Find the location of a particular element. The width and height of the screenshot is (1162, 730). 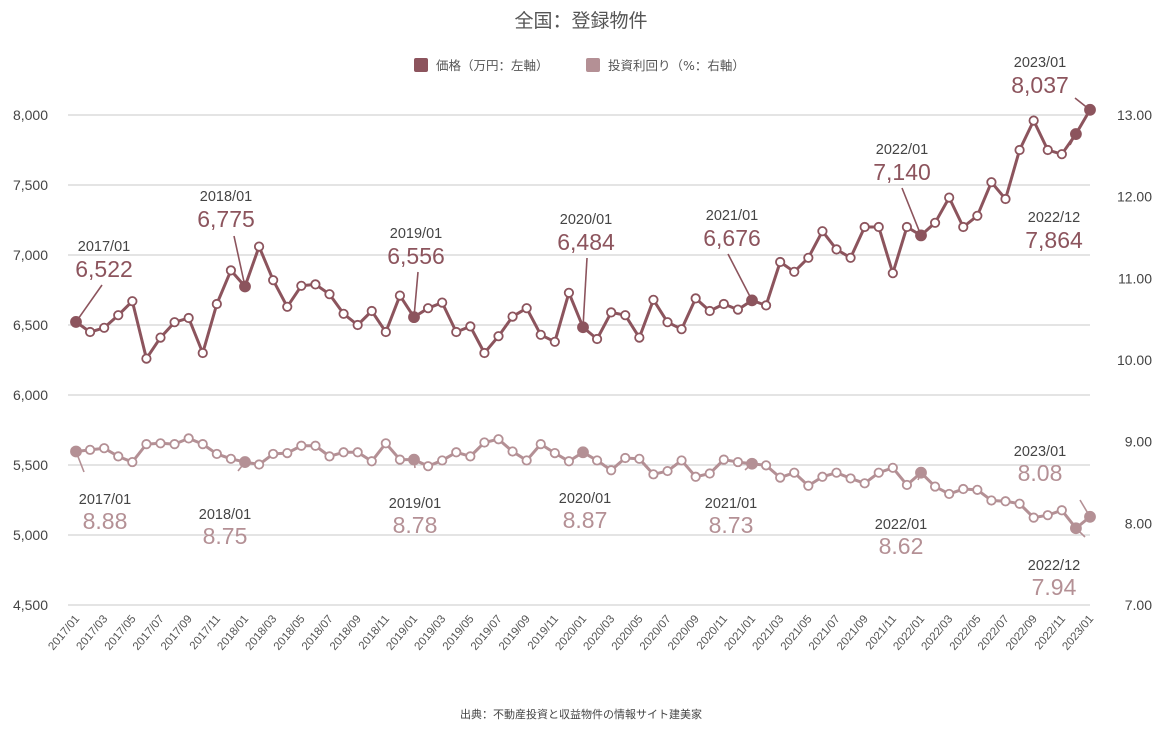

y-left-tick-label: 8,000 is located at coordinates (30, 115).